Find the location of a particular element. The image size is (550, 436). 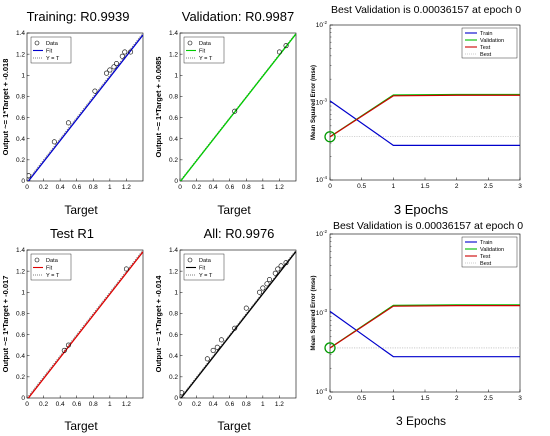

panel-title: Validation: R0.9987 is located at coordinates (238, 16).